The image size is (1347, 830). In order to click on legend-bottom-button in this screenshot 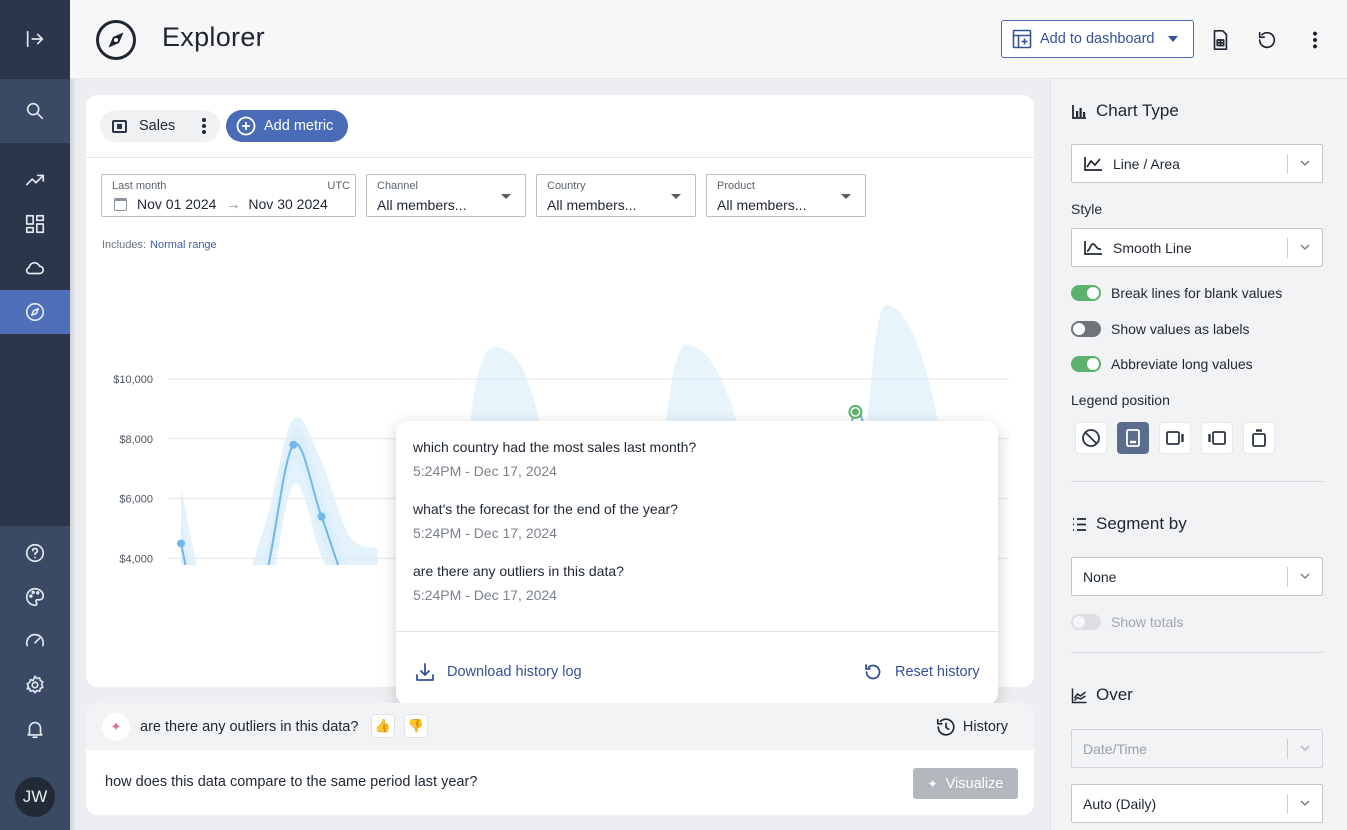, I will do `click(1133, 438)`.